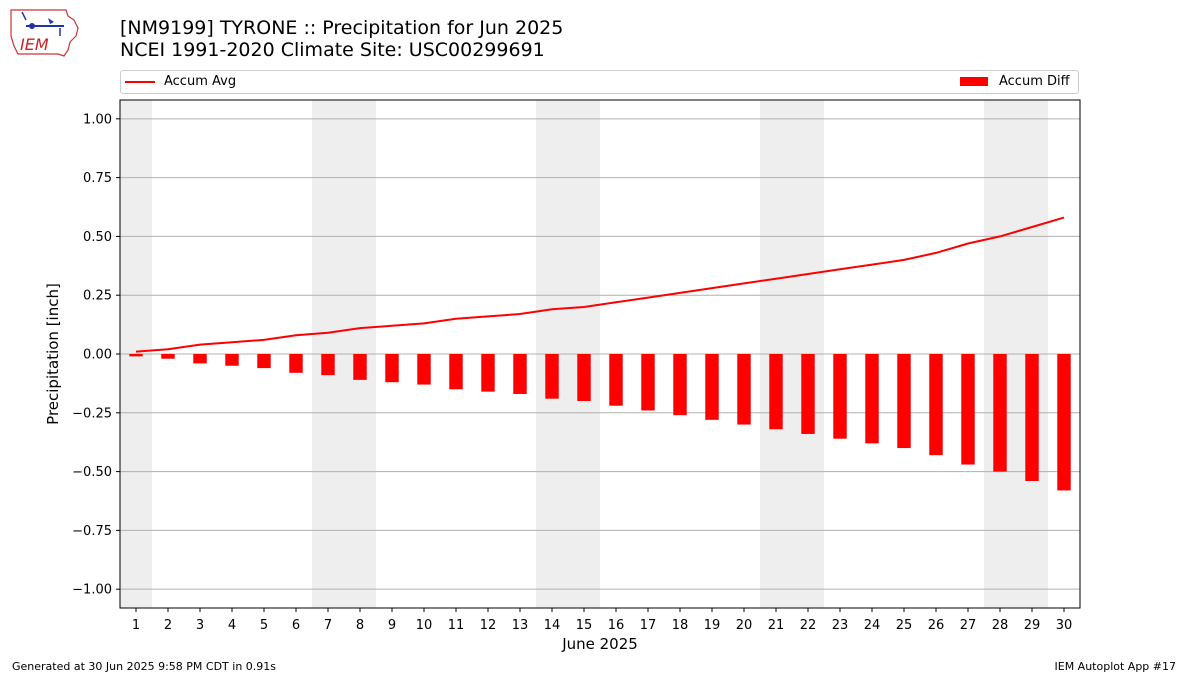 The image size is (1200, 675). I want to click on x-tick-label: 18, so click(680, 625).